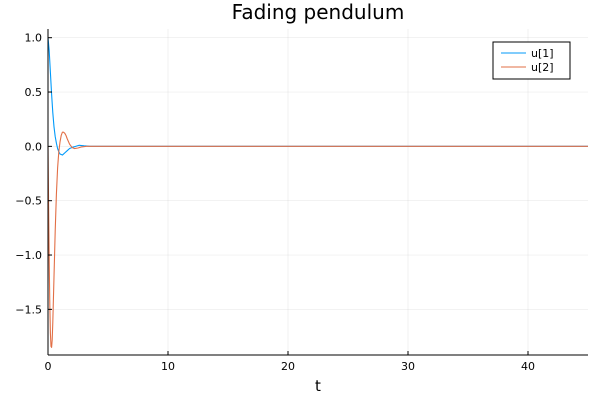  I want to click on y-tick-label: −1.0, so click(28, 255).